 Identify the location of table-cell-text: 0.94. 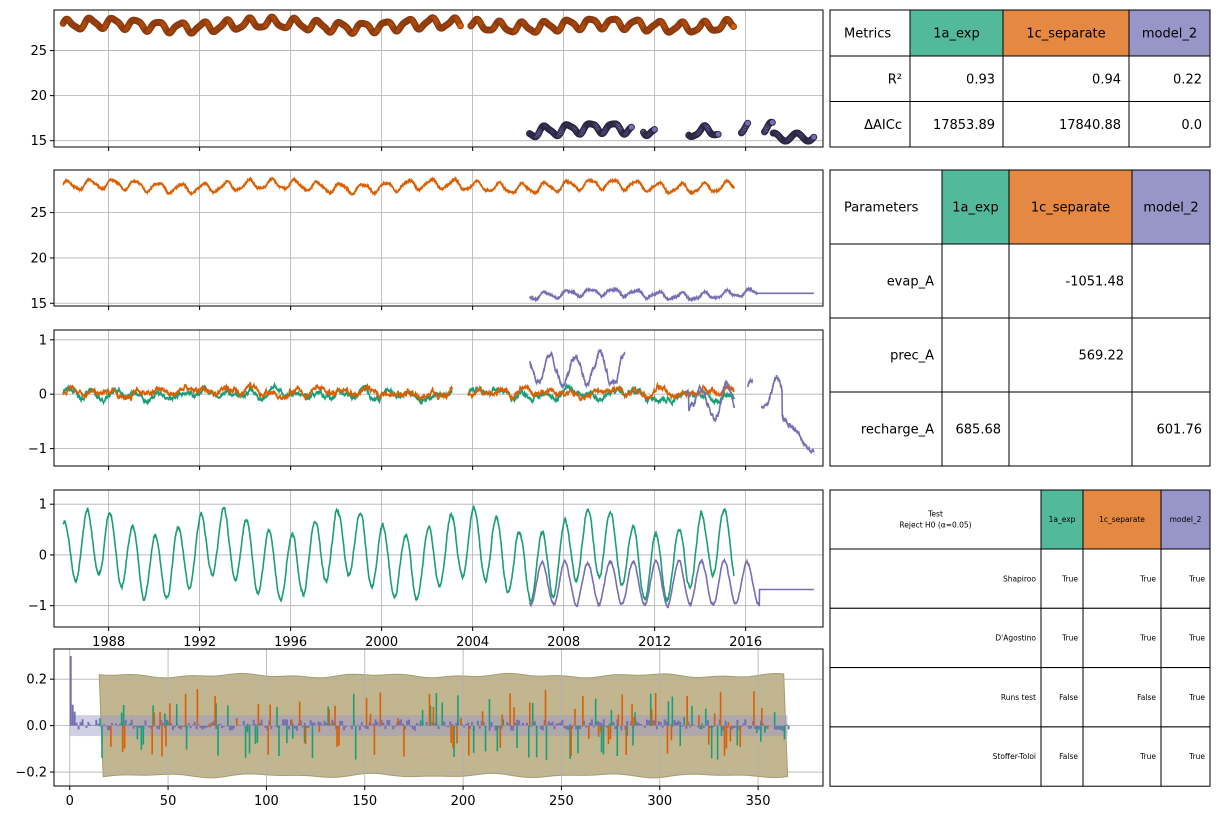
(1106, 79).